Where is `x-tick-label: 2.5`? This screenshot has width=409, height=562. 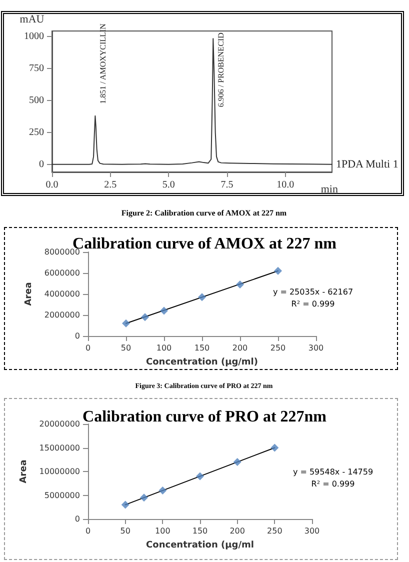
x-tick-label: 2.5 is located at coordinates (110, 185).